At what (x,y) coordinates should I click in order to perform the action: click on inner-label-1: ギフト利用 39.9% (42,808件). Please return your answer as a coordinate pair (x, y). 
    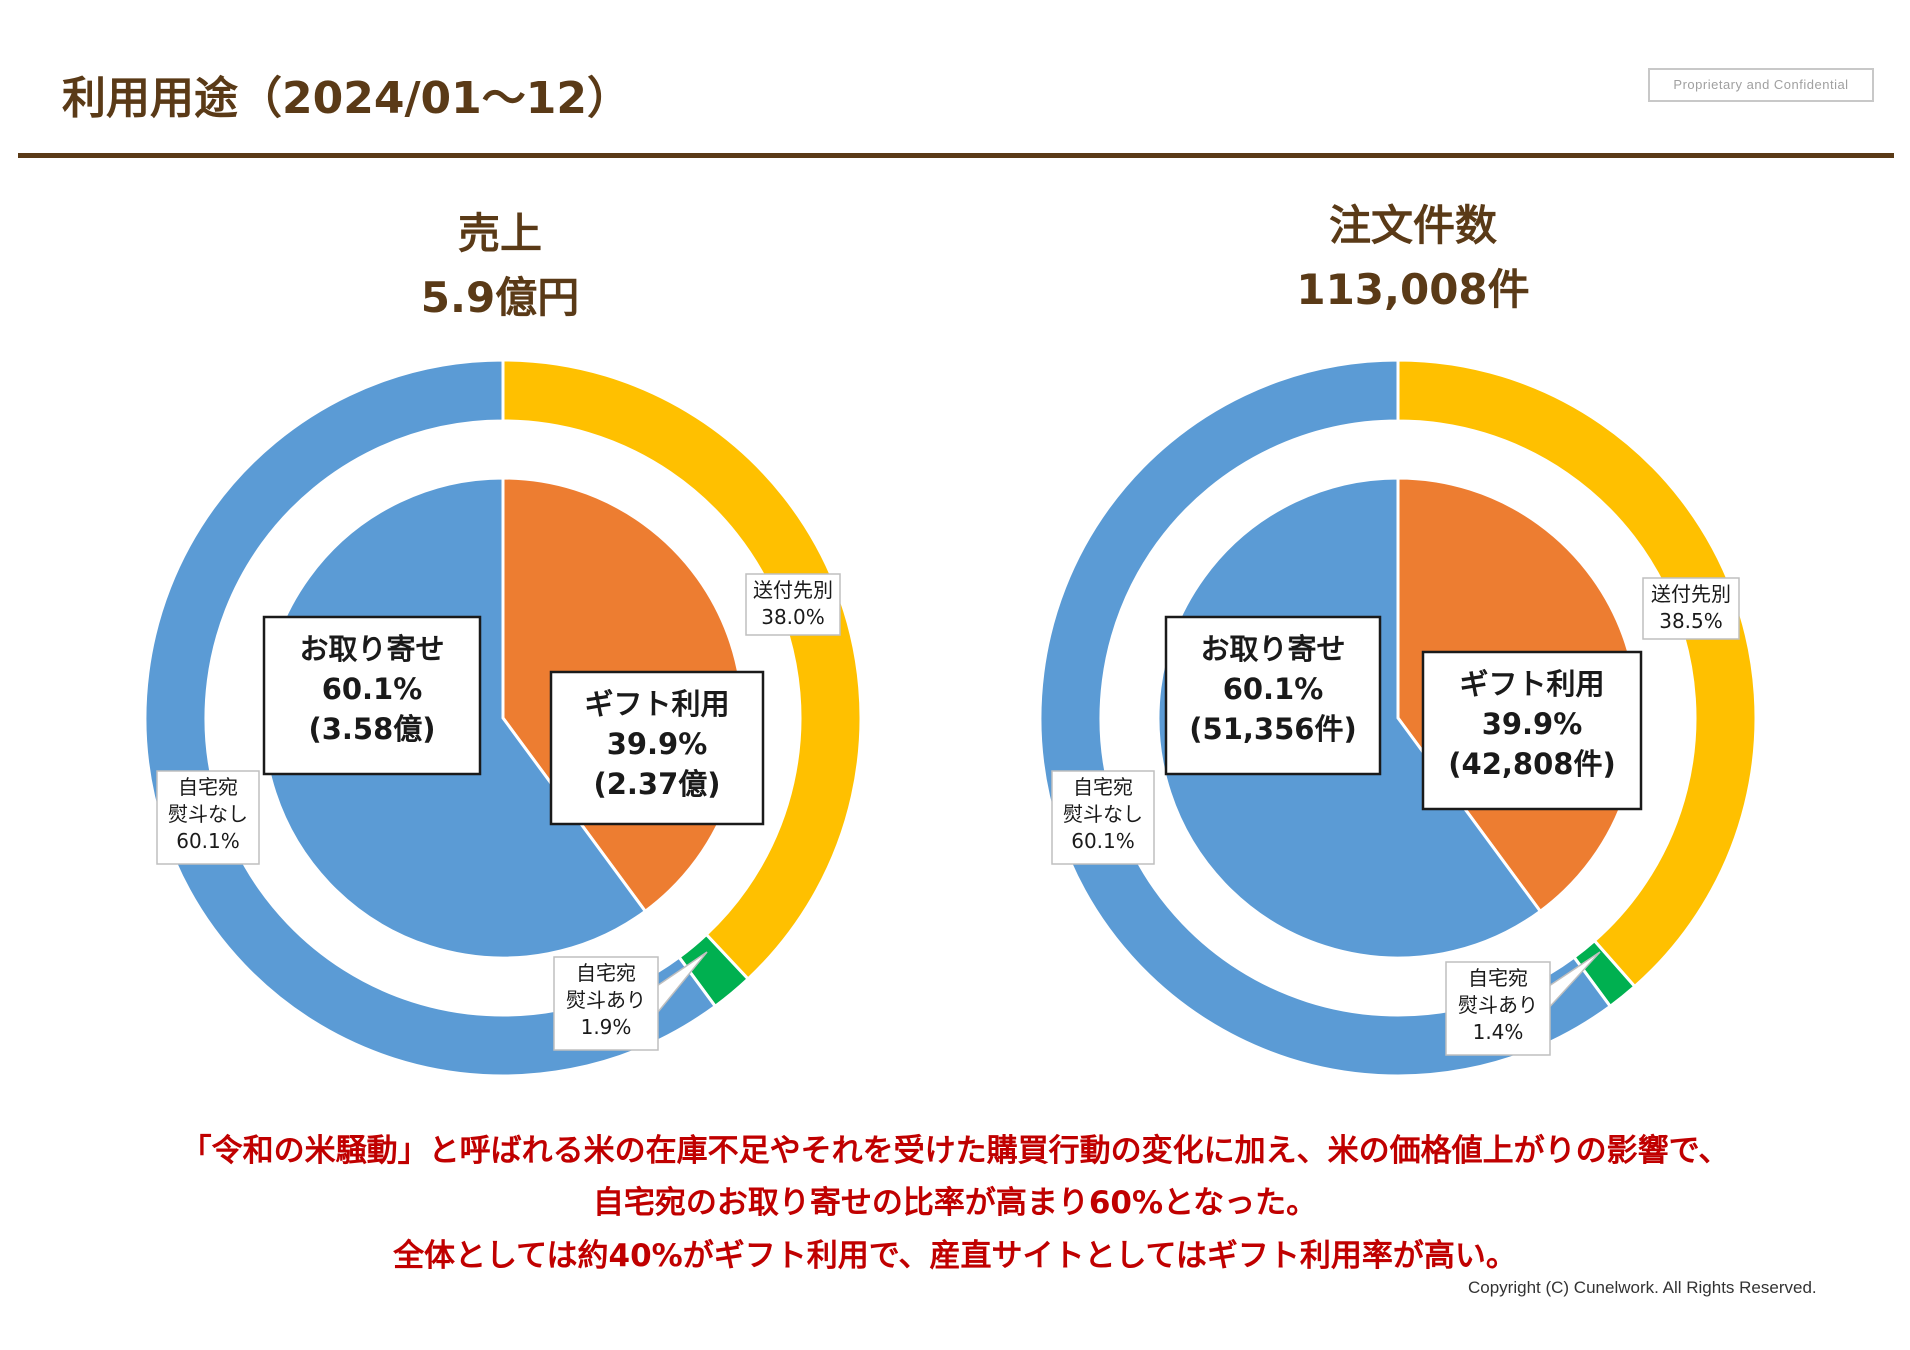
    Looking at the image, I should click on (1532, 730).